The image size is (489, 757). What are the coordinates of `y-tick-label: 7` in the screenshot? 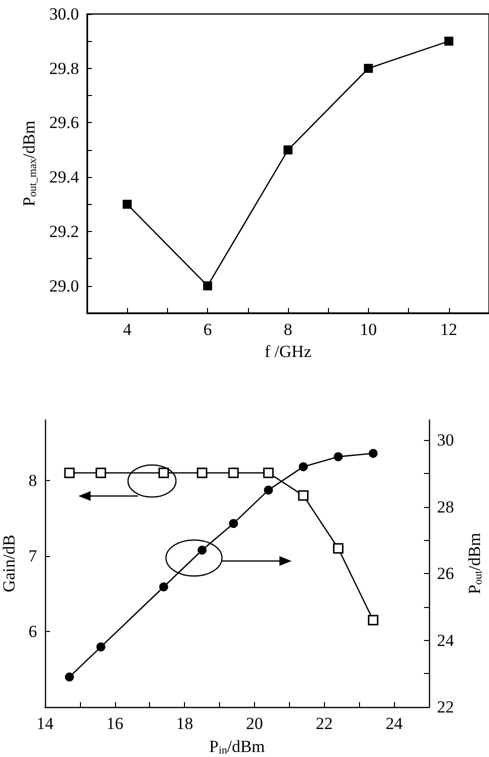 It's located at (33, 556).